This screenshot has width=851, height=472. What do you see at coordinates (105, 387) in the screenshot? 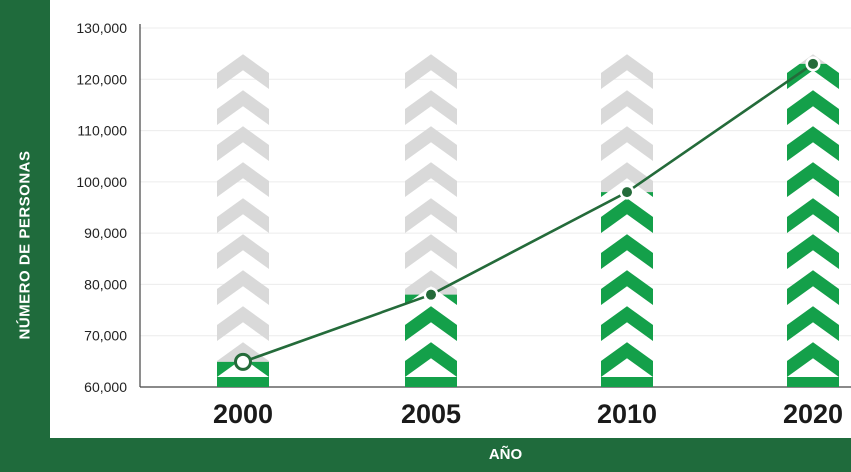
I see `y-tick-label: 60,000` at bounding box center [105, 387].